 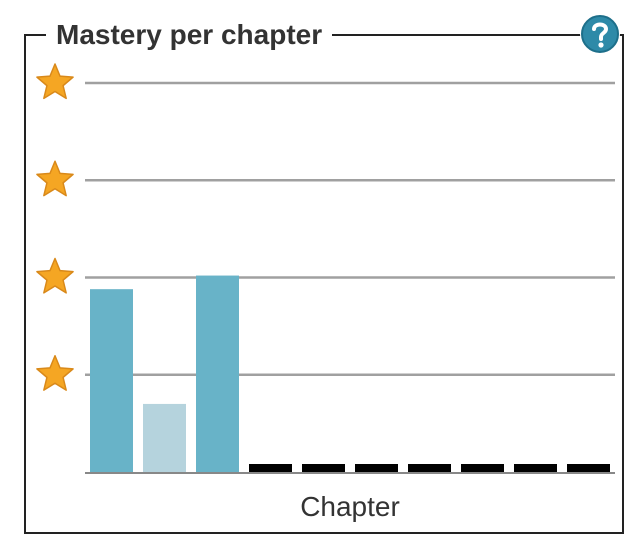 I want to click on y-axis-stars, so click(x=55, y=227).